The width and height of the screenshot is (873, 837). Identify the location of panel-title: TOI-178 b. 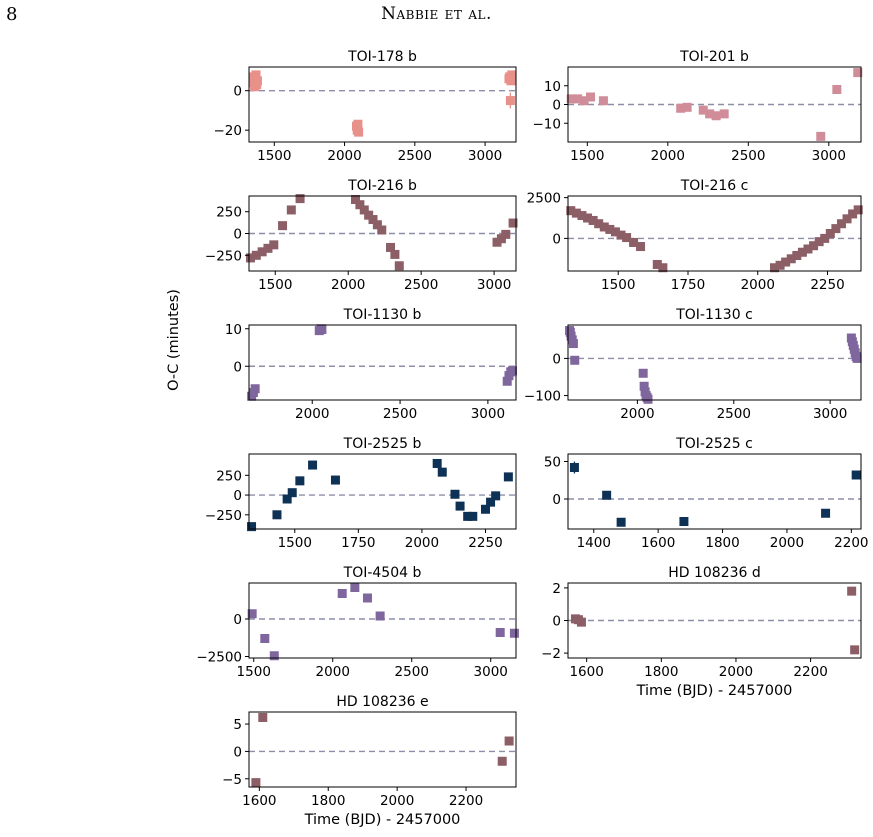
(382, 57).